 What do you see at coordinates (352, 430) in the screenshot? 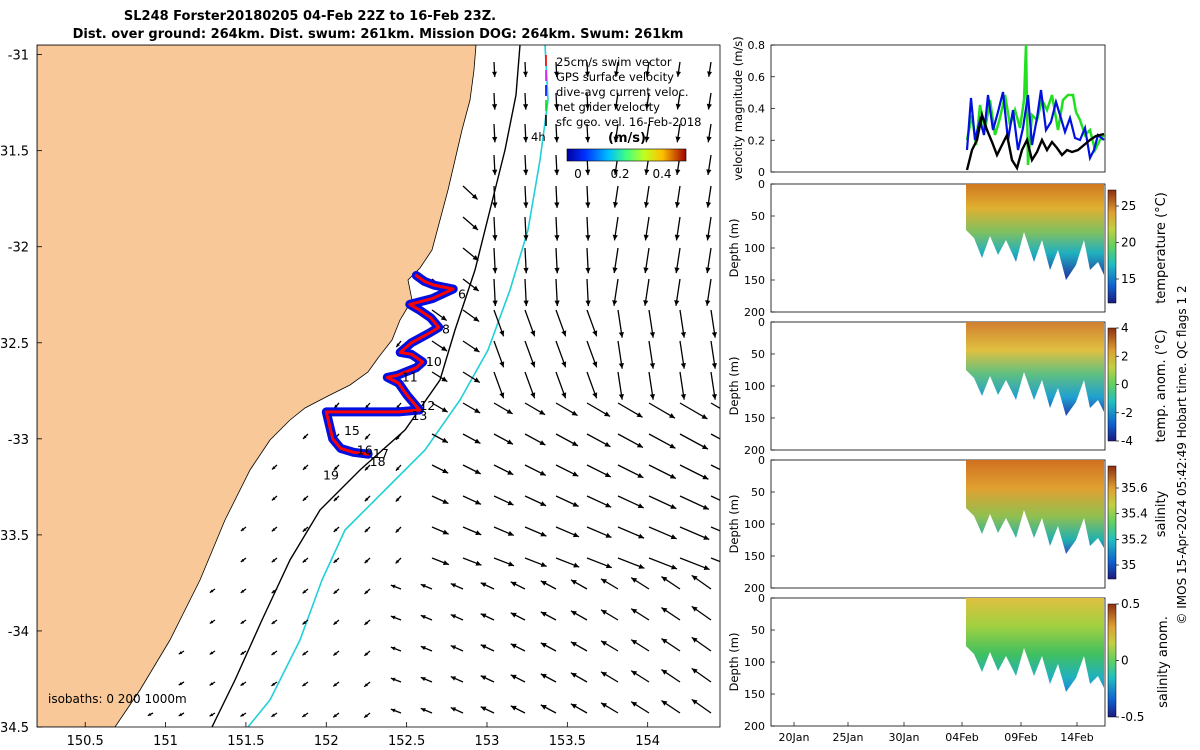
I see `day-label: 15` at bounding box center [352, 430].